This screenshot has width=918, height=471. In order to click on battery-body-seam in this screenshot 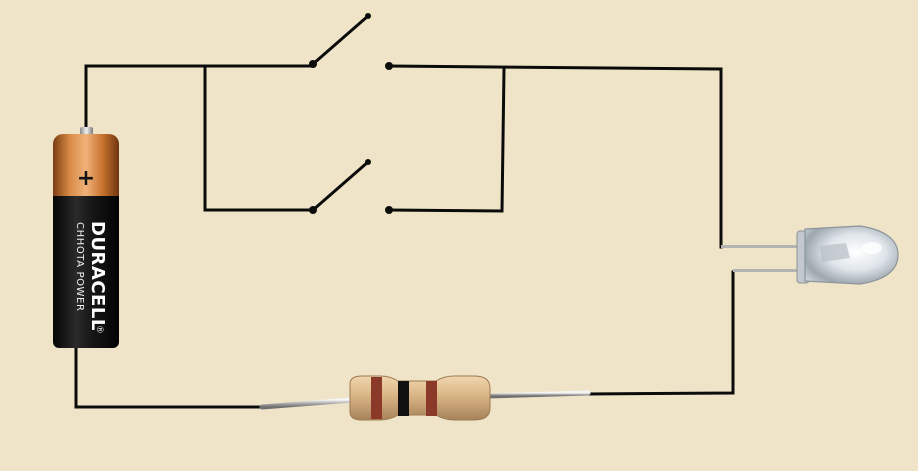, I will do `click(86, 203)`.